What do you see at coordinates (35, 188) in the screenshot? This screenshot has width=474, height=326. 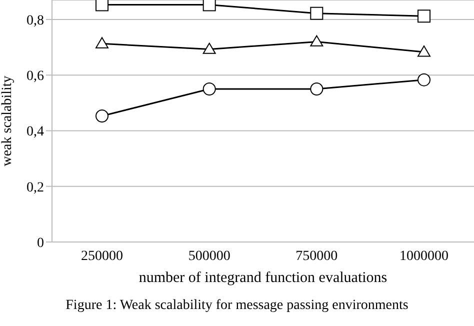 I see `y-tick-label: 0,2` at bounding box center [35, 188].